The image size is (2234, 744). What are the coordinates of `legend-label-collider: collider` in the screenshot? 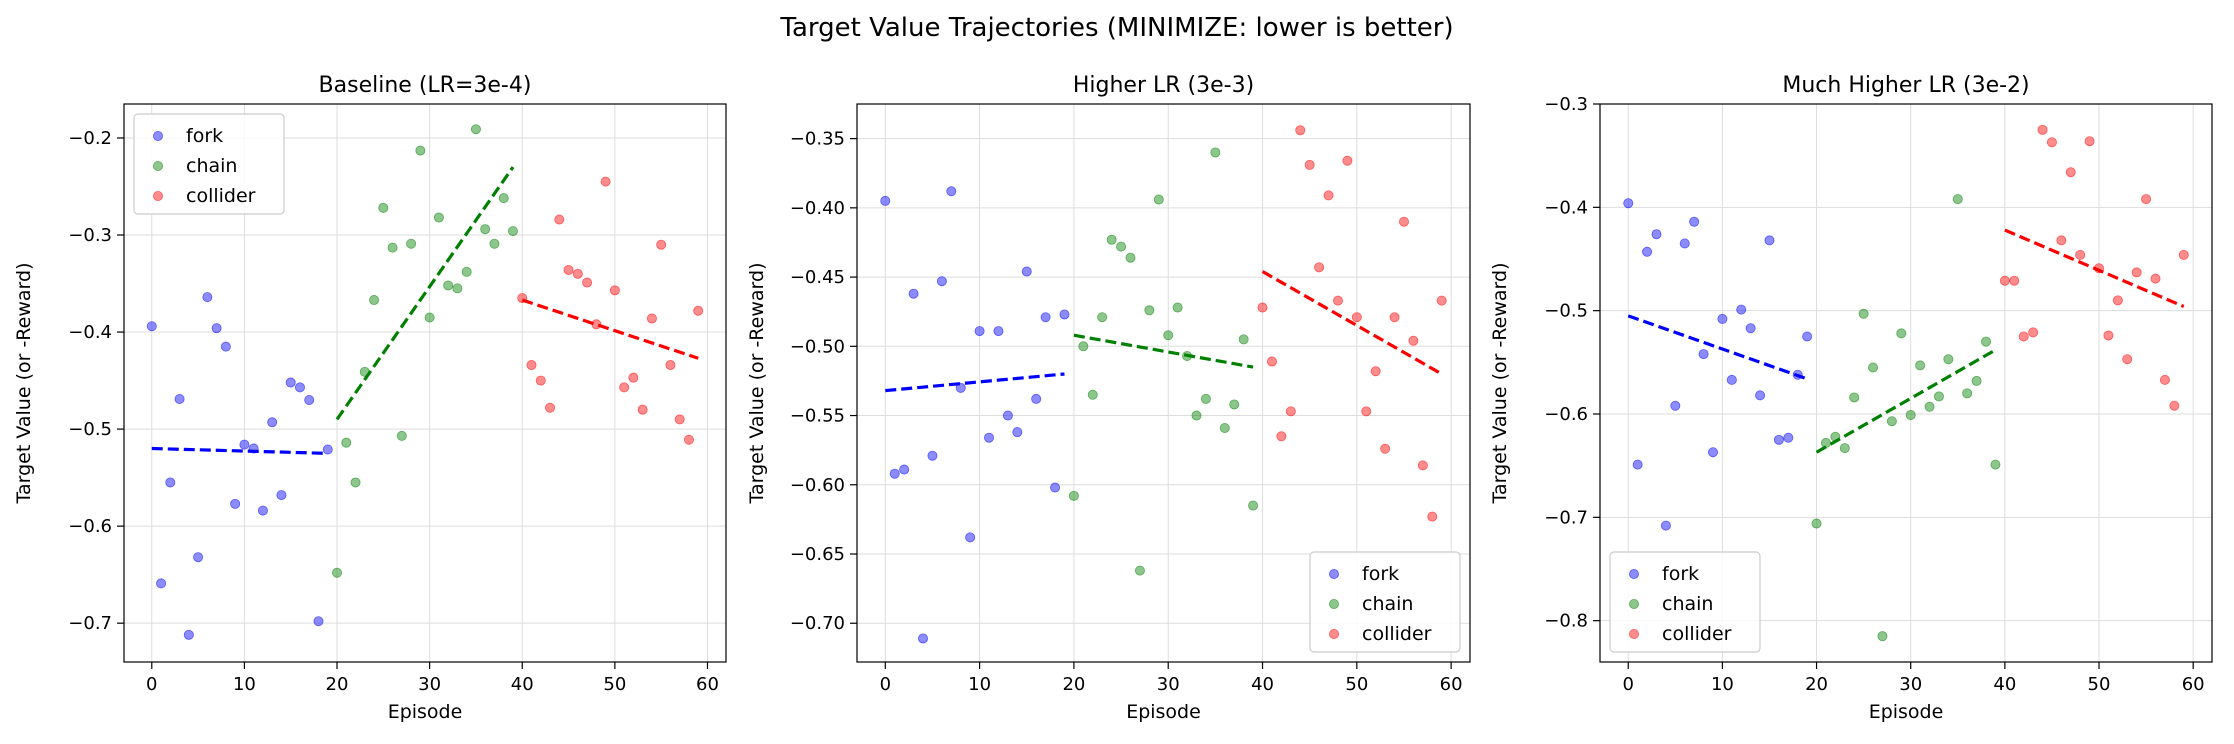 It's located at (221, 196).